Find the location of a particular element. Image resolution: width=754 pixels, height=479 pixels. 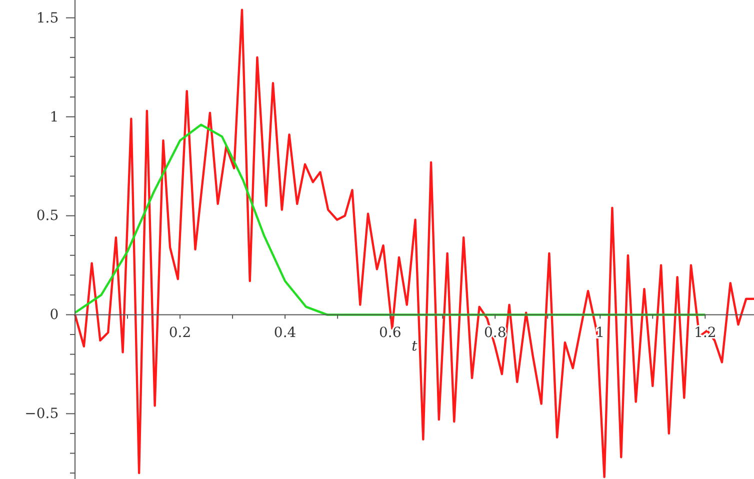

y-tick-label: −0.5 is located at coordinates (41, 414).